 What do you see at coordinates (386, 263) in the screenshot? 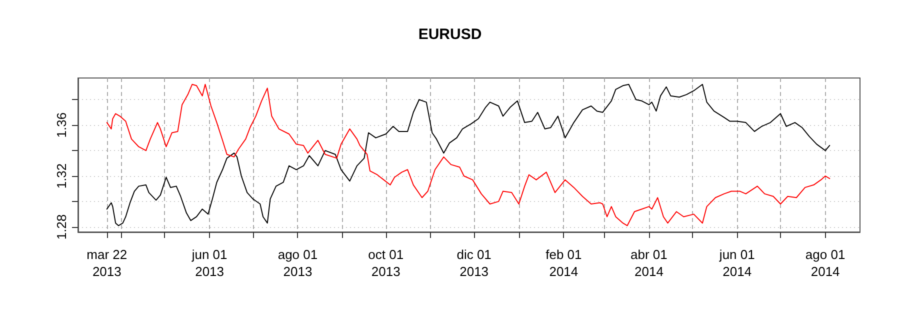
I see `x-tick-label: oct 01 2013` at bounding box center [386, 263].